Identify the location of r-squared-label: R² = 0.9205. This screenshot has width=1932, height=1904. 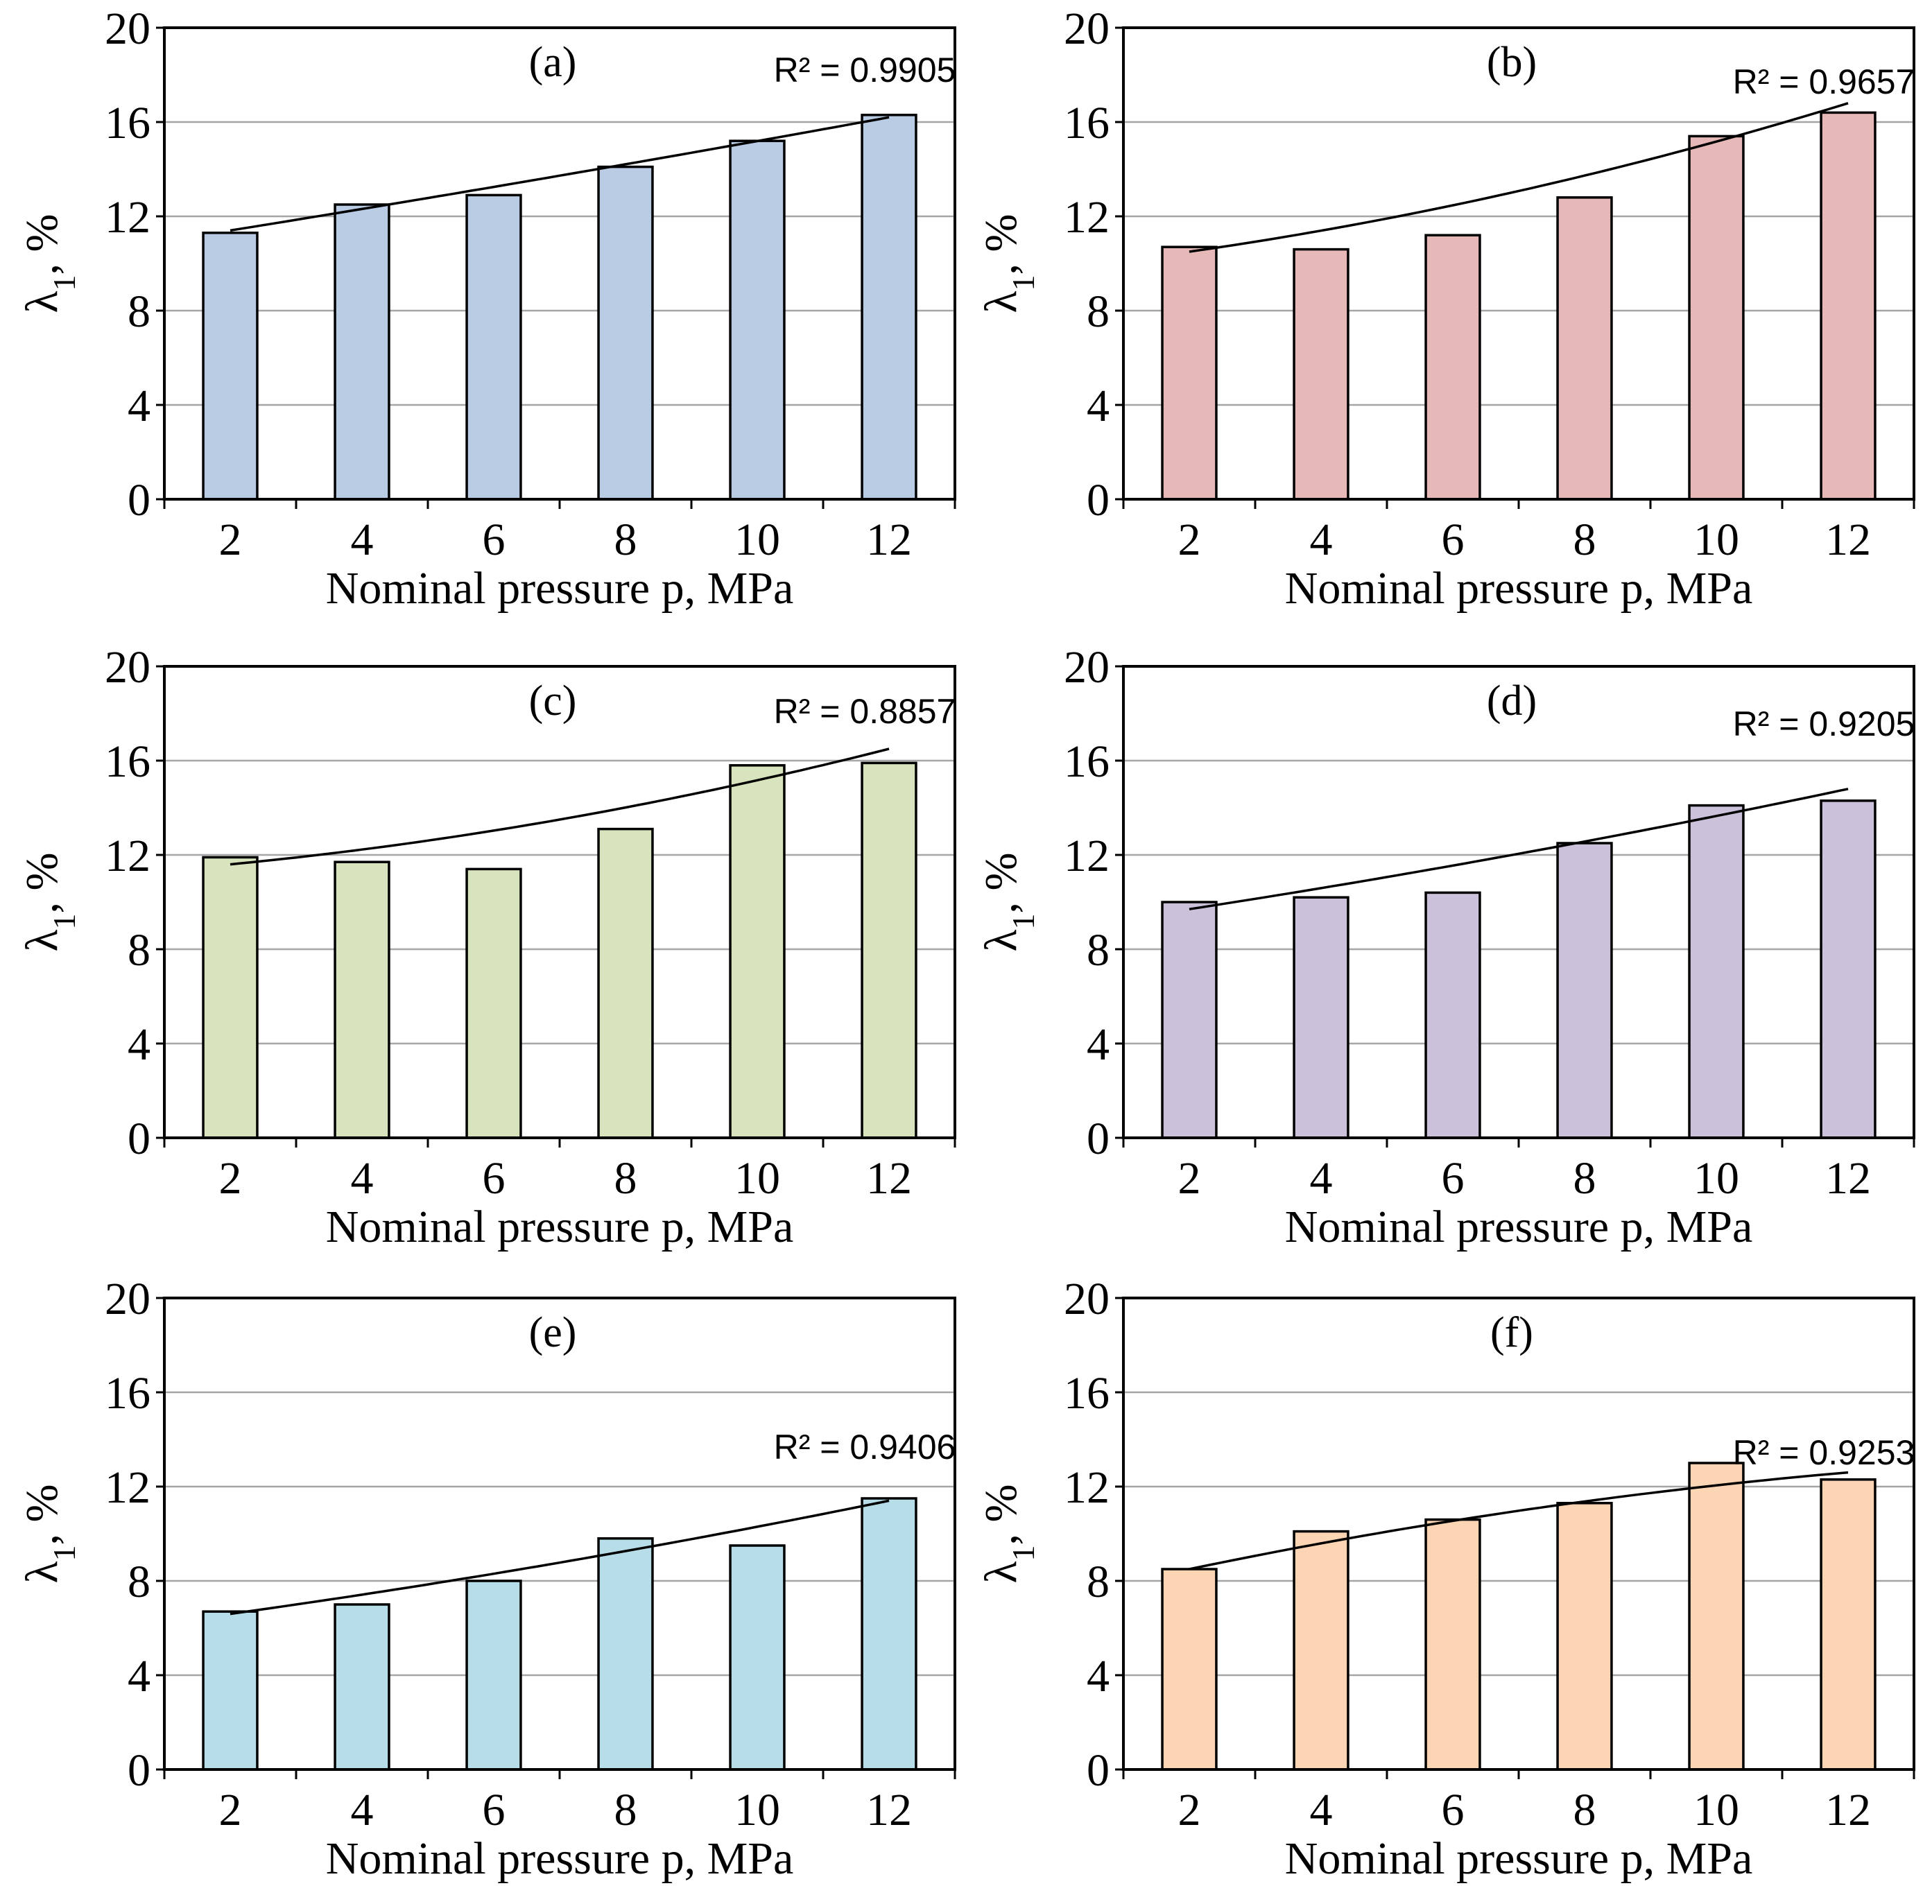
(1824, 724).